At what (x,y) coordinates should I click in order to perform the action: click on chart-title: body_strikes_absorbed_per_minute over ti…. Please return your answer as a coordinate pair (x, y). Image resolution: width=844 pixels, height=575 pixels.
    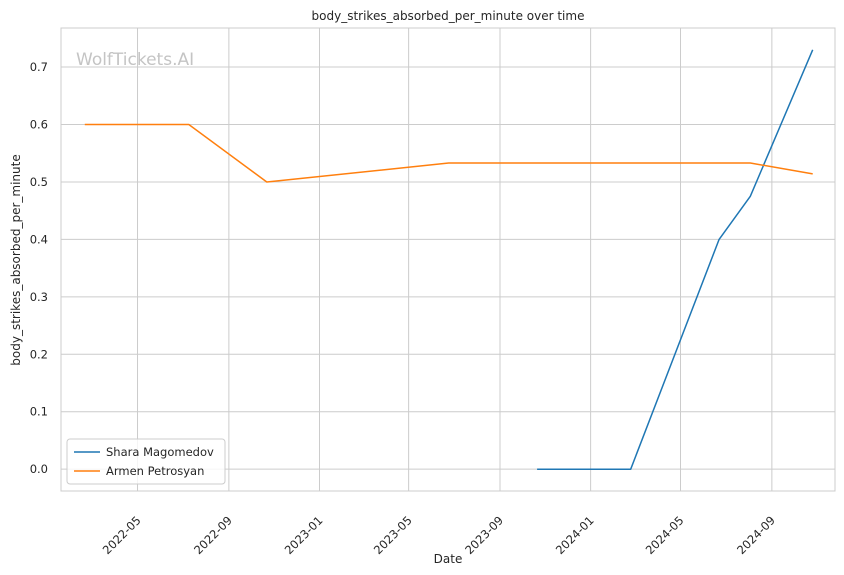
    Looking at the image, I should click on (448, 16).